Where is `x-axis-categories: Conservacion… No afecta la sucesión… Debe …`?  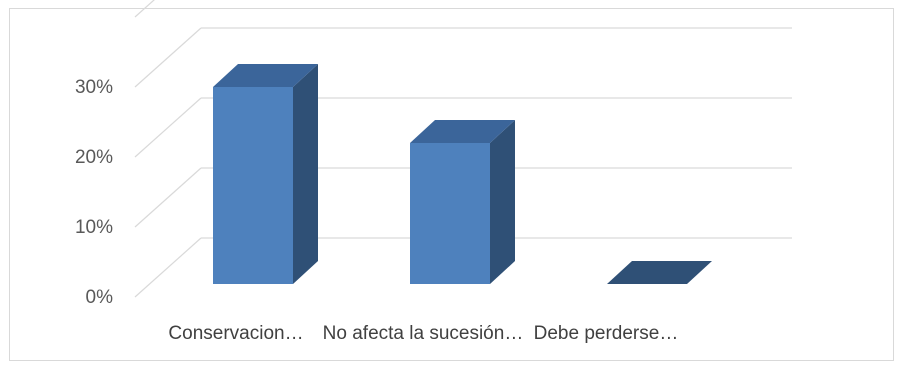
x-axis-categories: Conservacion… No afecta la sucesión… Debe … is located at coordinates (423, 333).